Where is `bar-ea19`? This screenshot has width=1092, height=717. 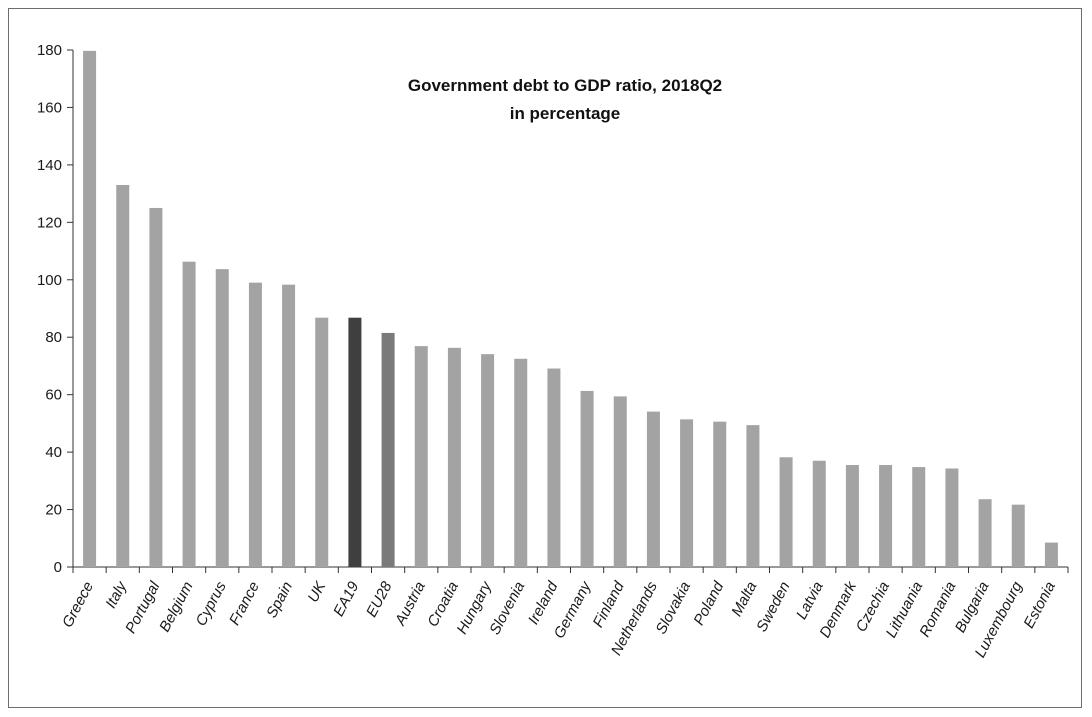 bar-ea19 is located at coordinates (355, 442).